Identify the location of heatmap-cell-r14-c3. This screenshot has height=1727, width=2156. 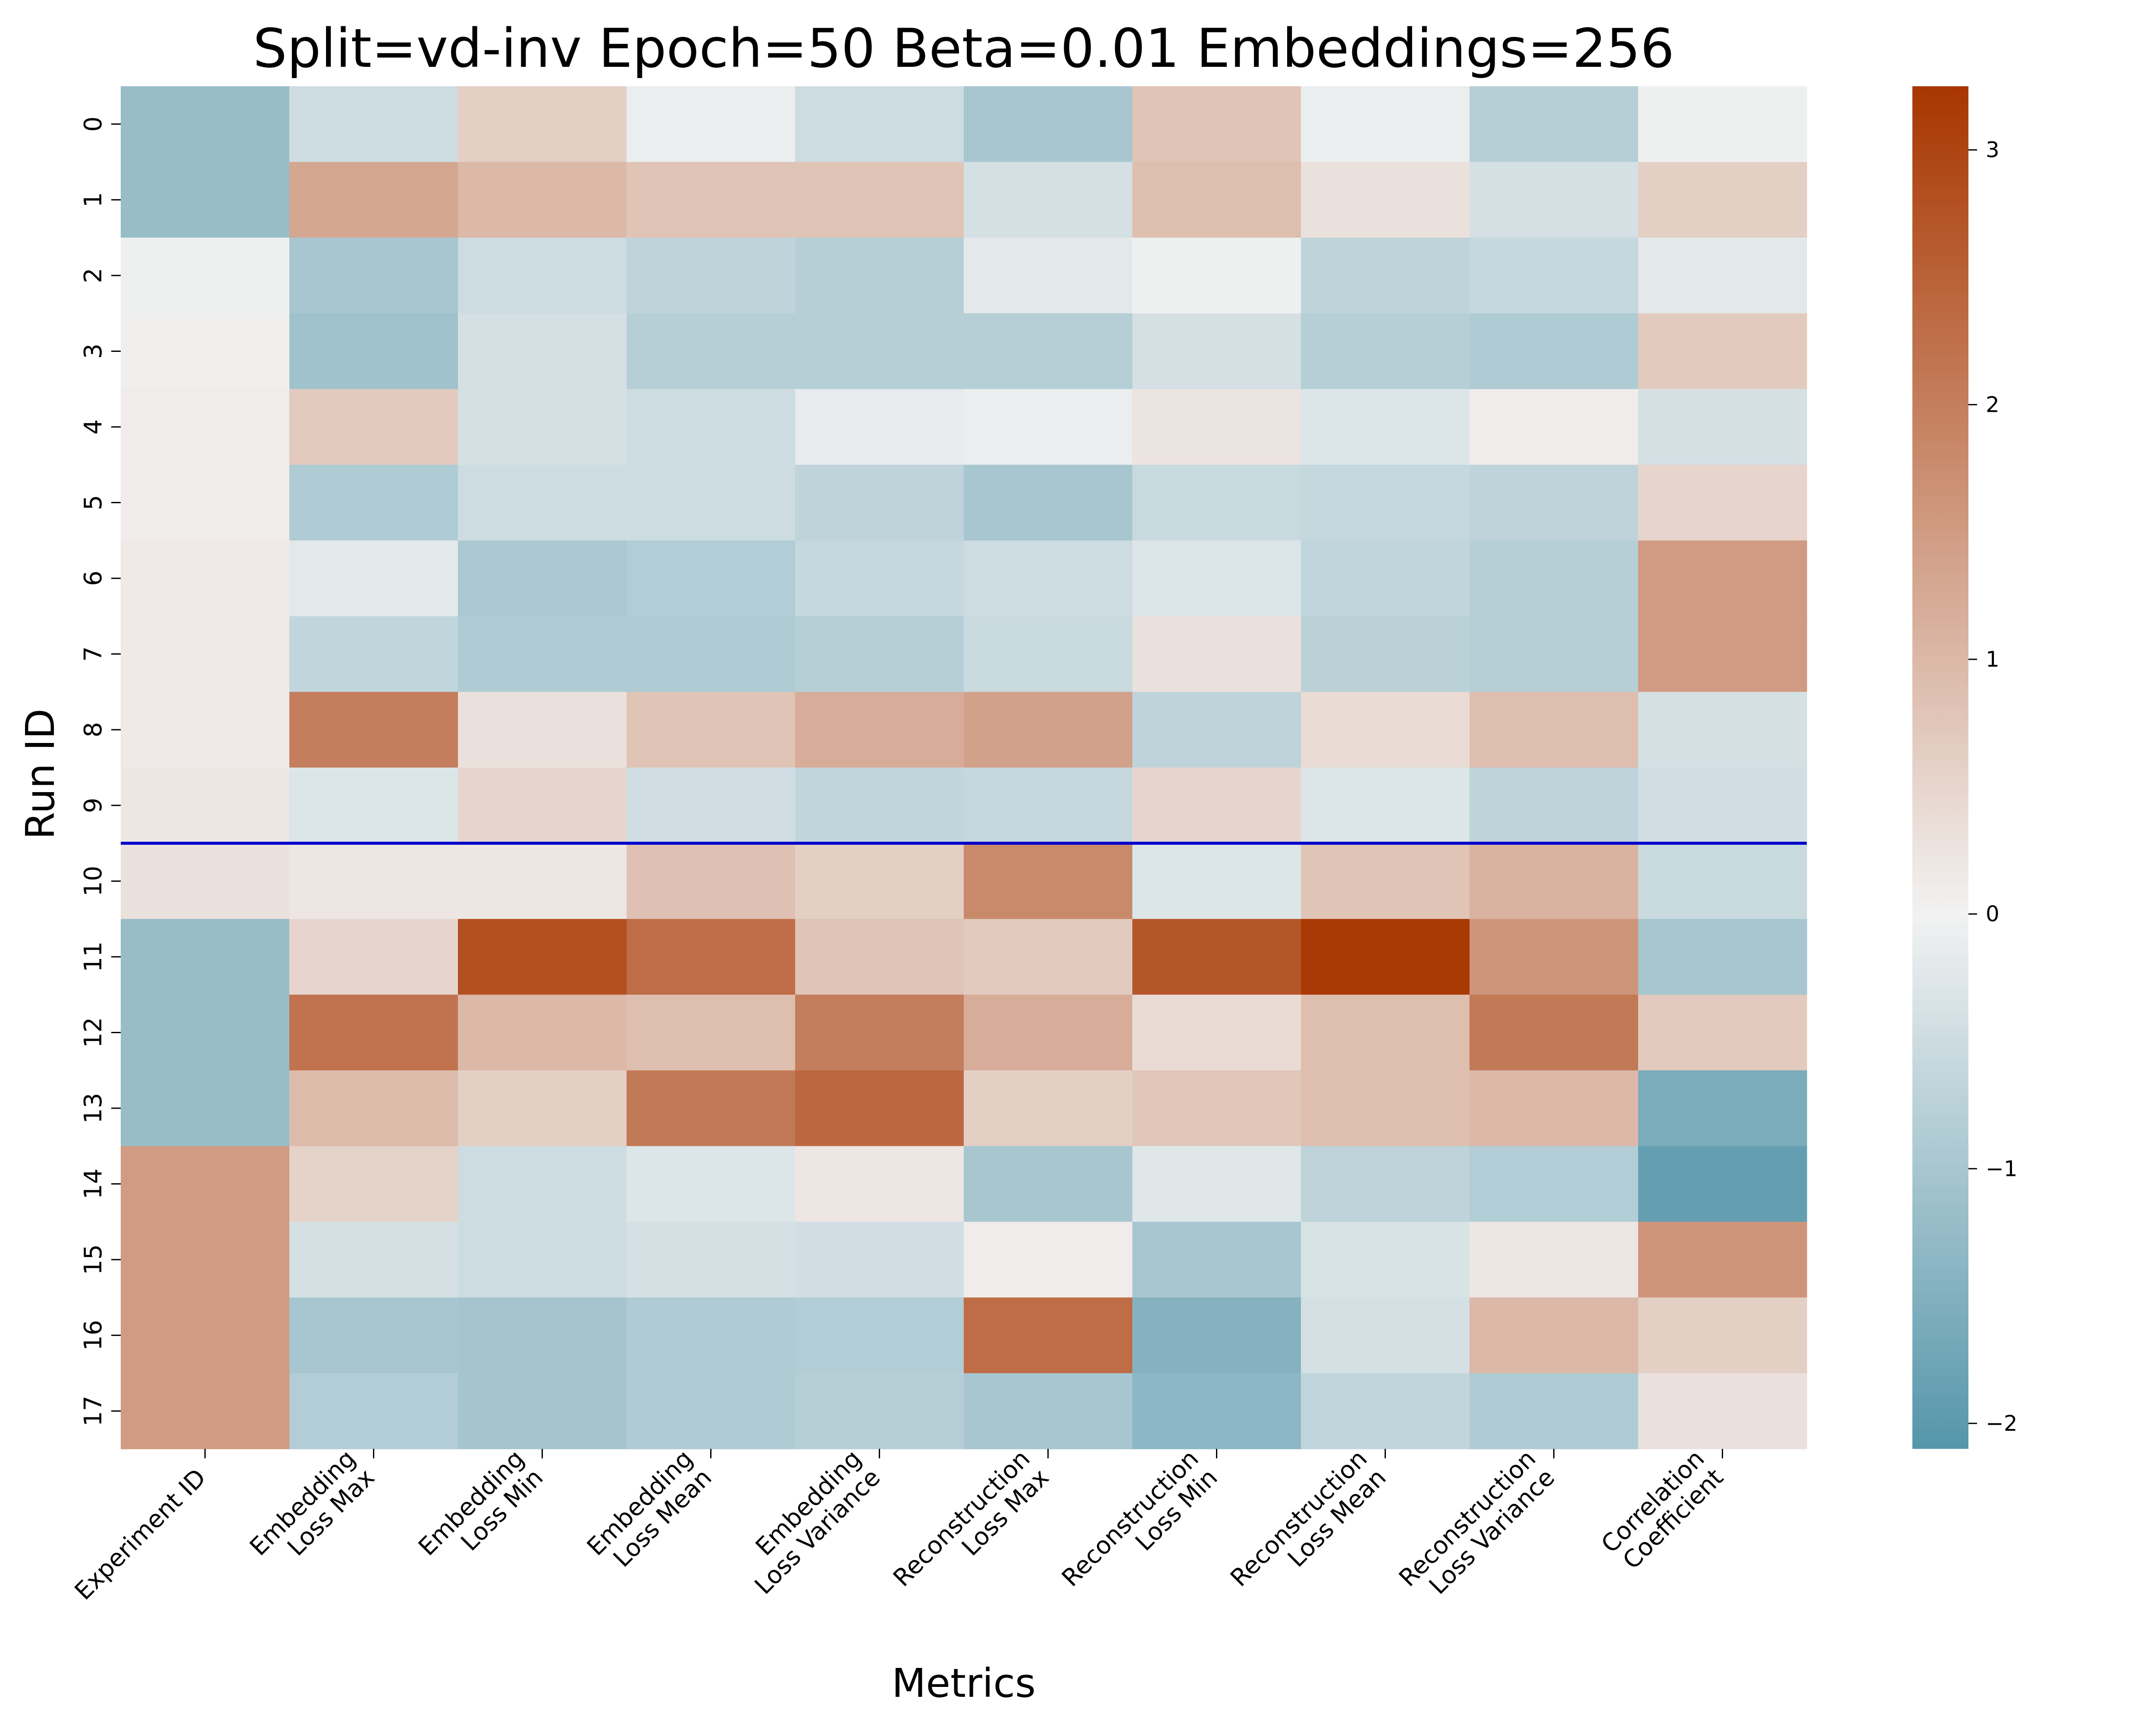
(711, 1184).